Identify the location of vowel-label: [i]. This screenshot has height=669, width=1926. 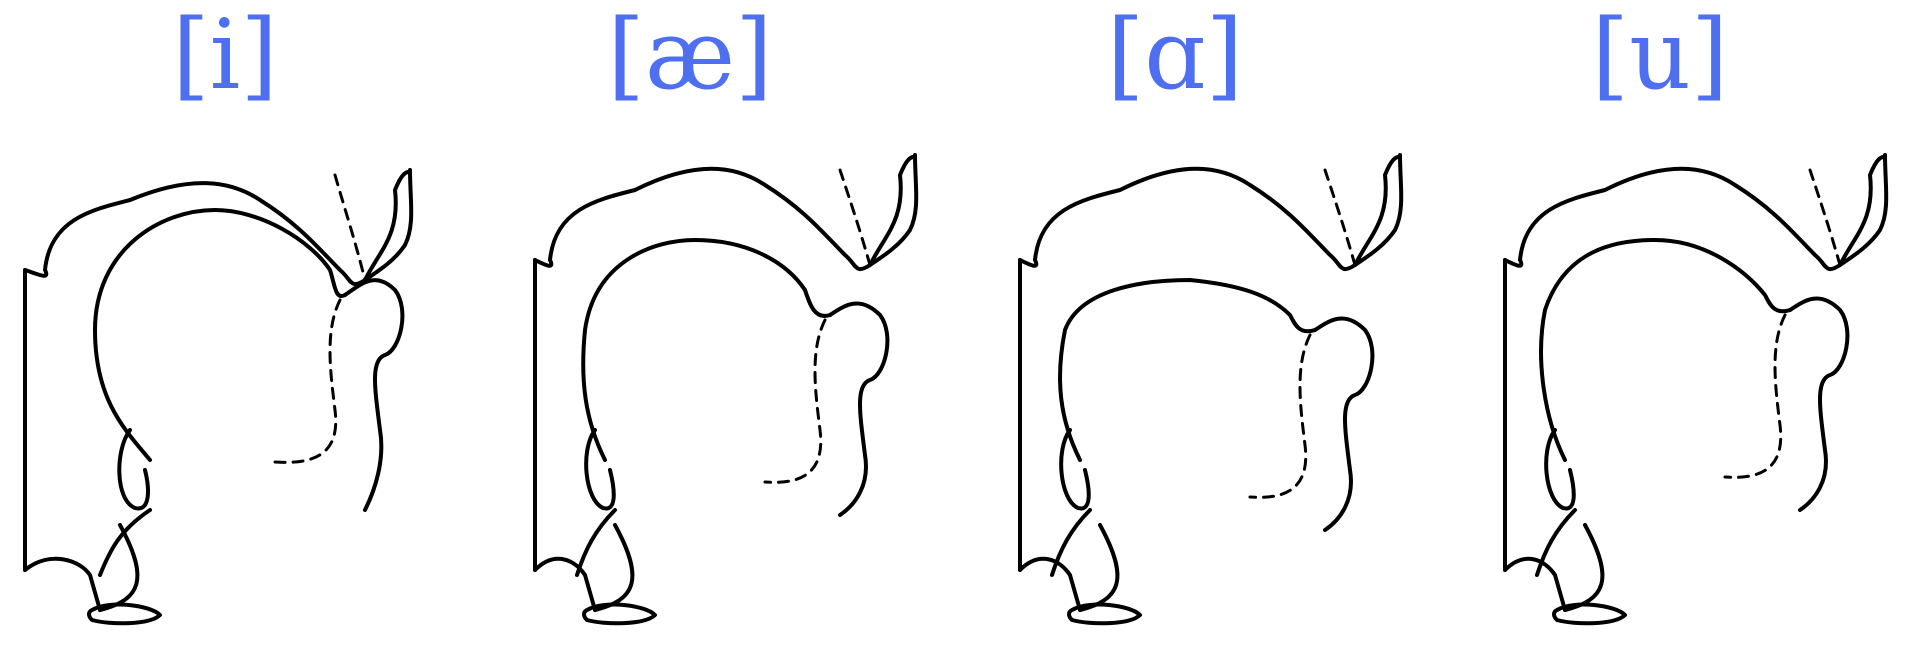
(225, 55).